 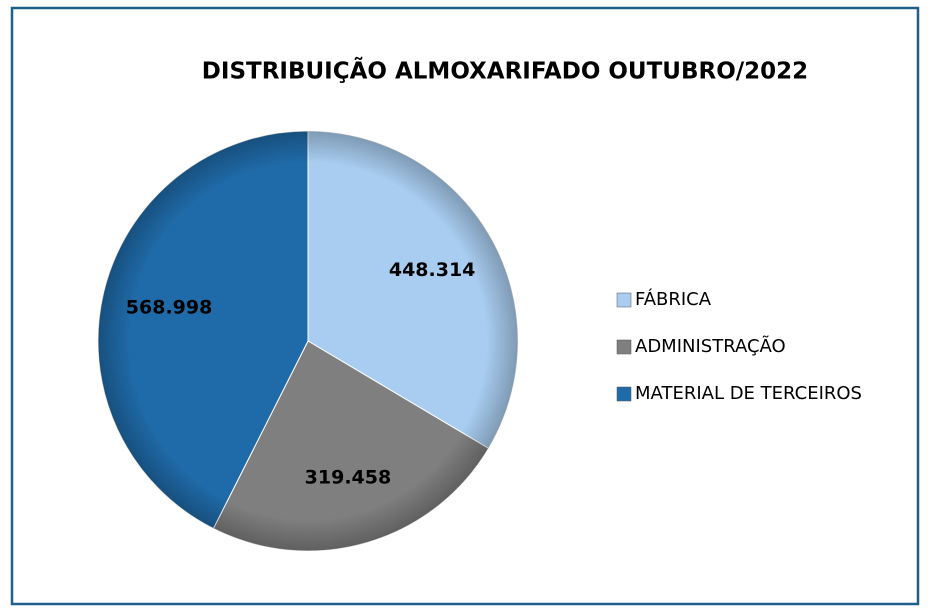 I want to click on legend-label: ADMINISTRAÇÃO, so click(x=710, y=346).